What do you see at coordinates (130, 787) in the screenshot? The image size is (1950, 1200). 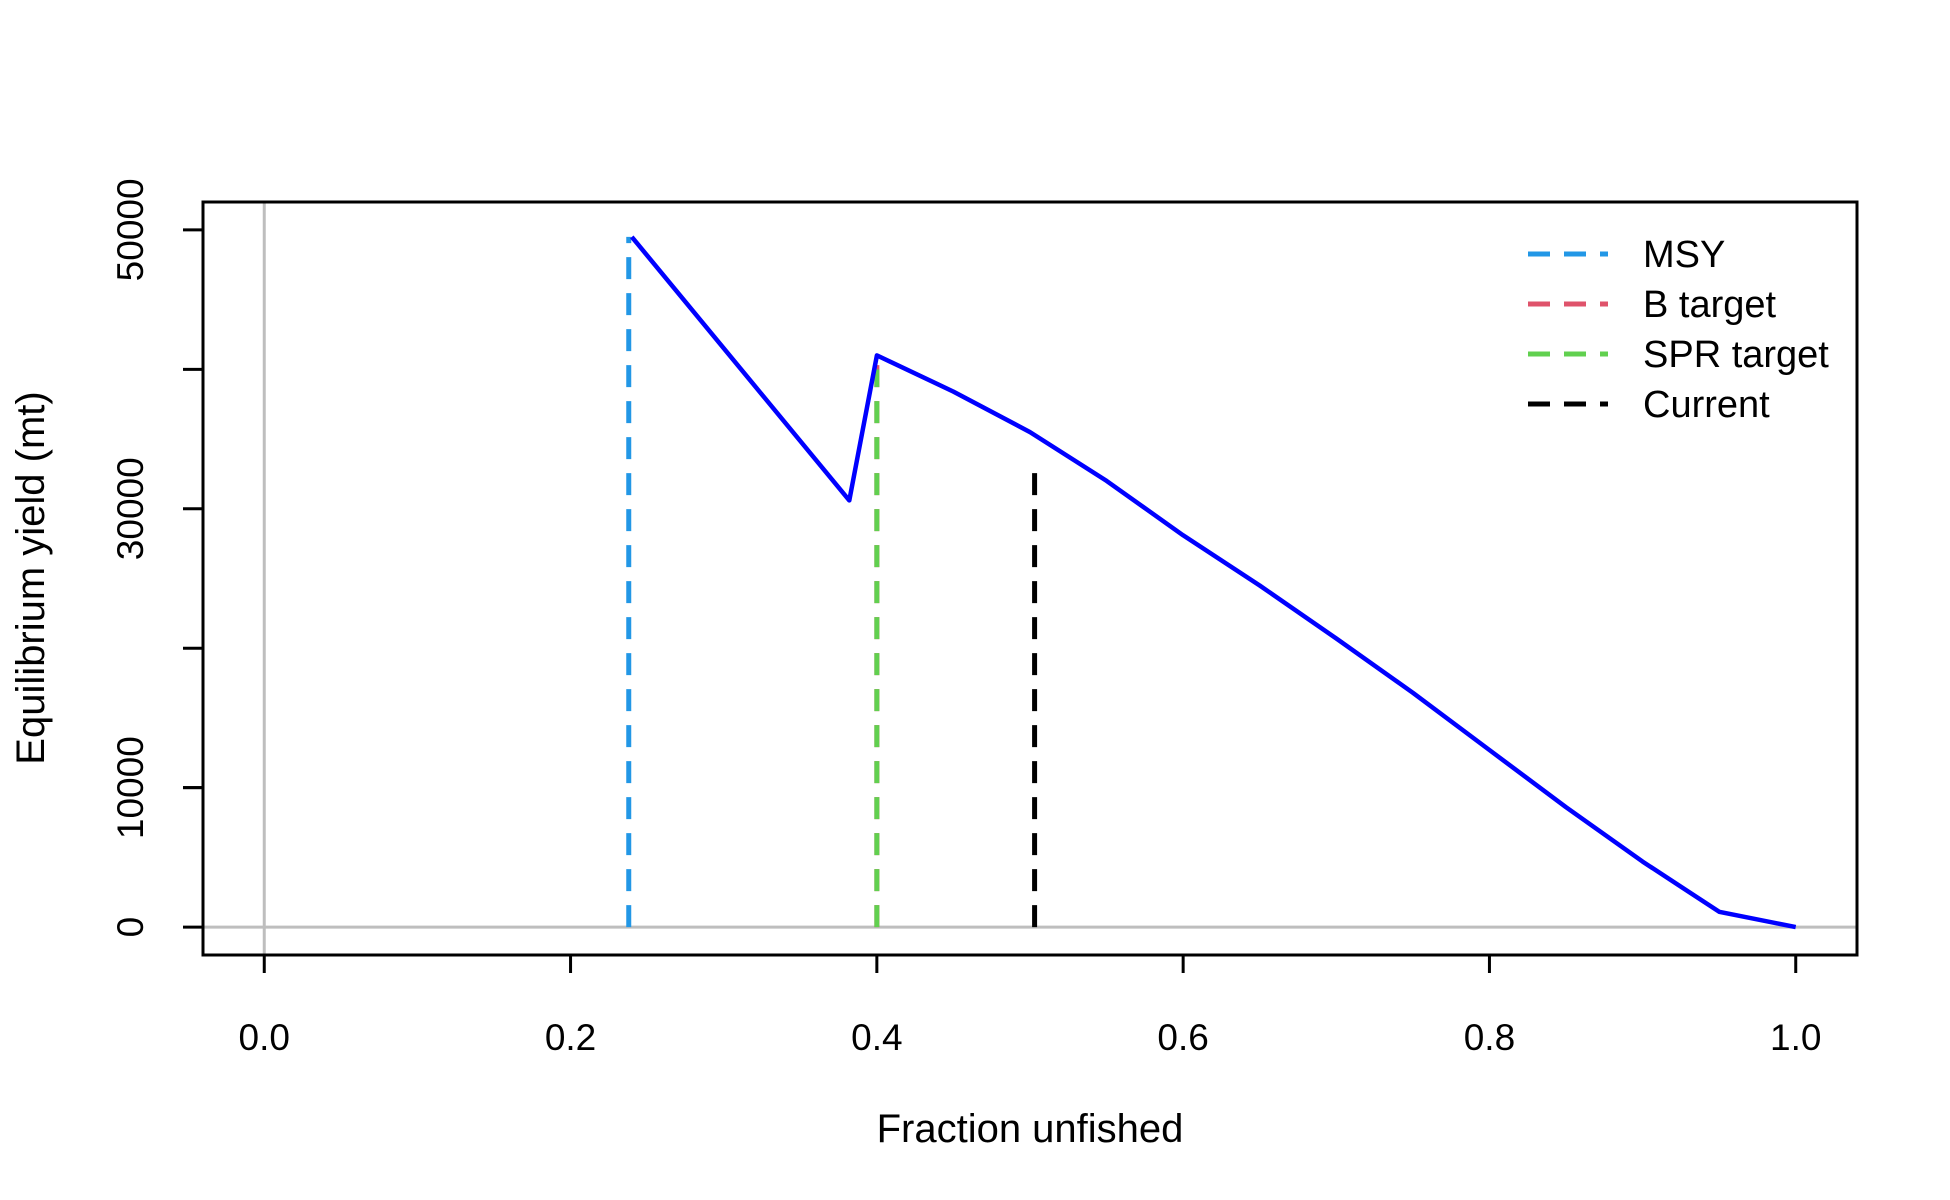 I see `y-tick-label: 10000` at bounding box center [130, 787].